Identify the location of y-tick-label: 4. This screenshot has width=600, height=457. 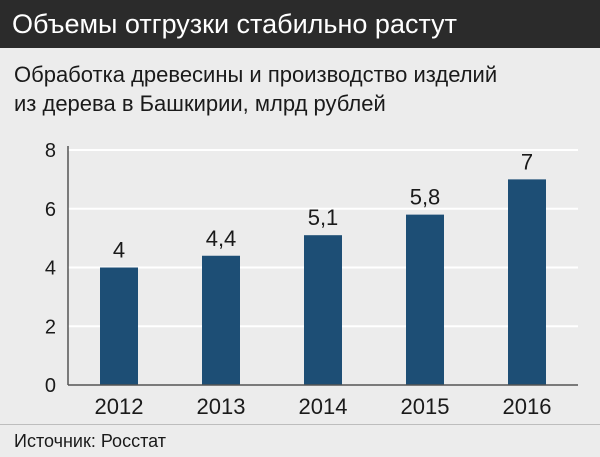
(50, 269).